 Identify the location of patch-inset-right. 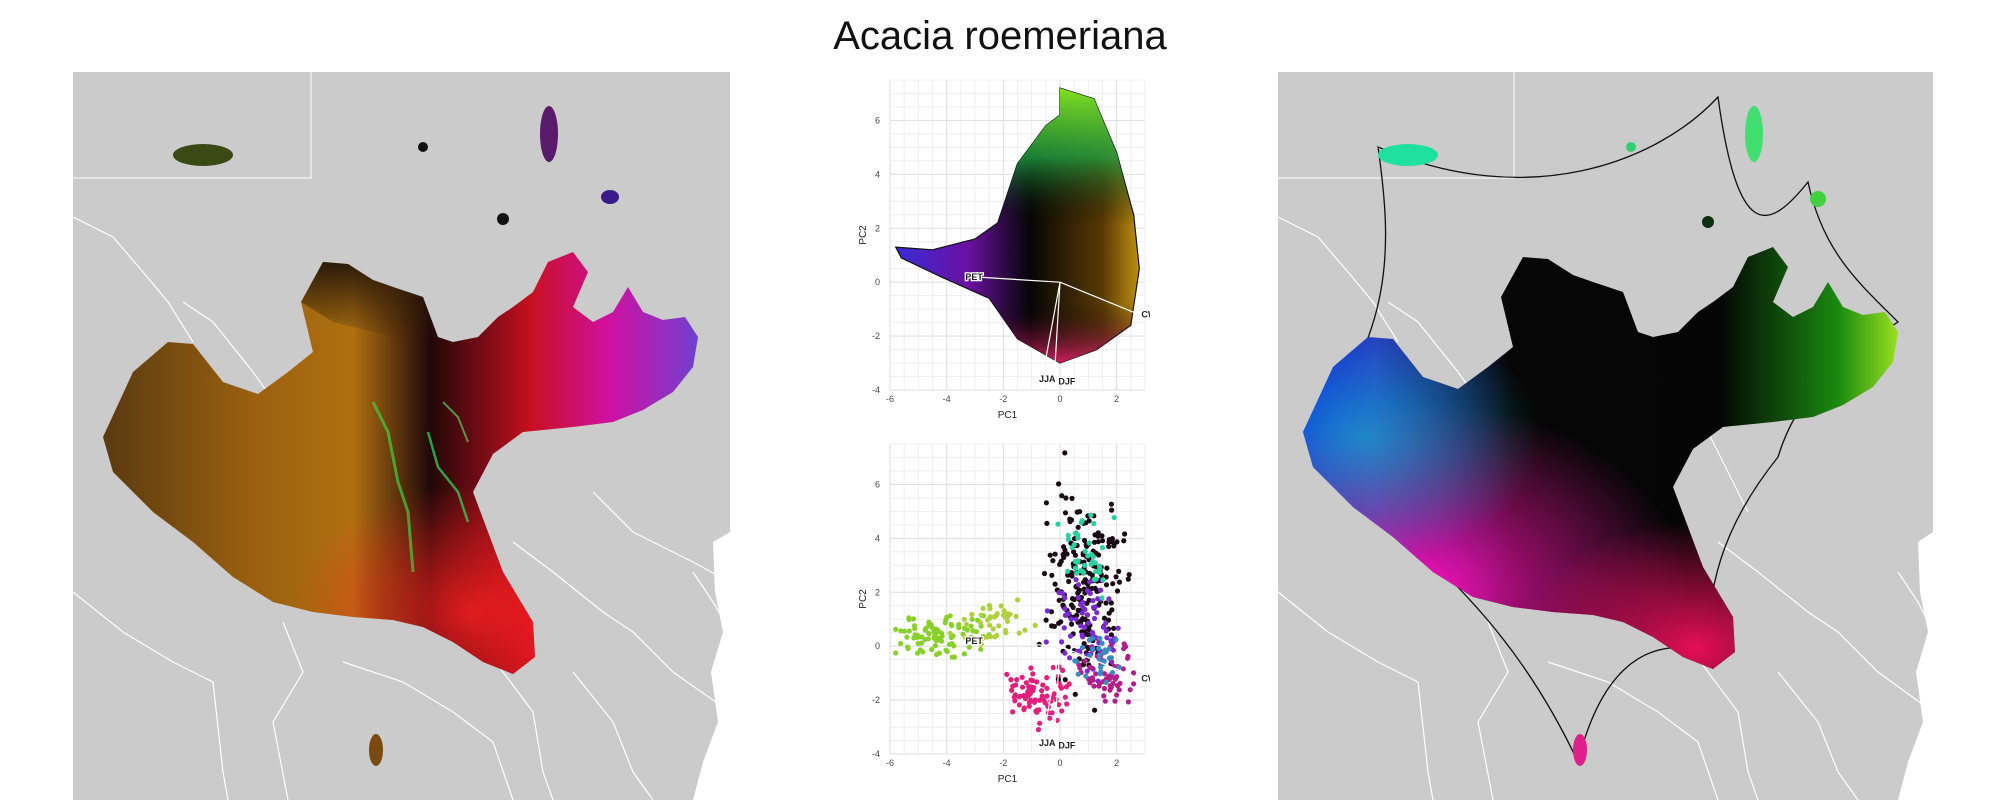
(1408, 155).